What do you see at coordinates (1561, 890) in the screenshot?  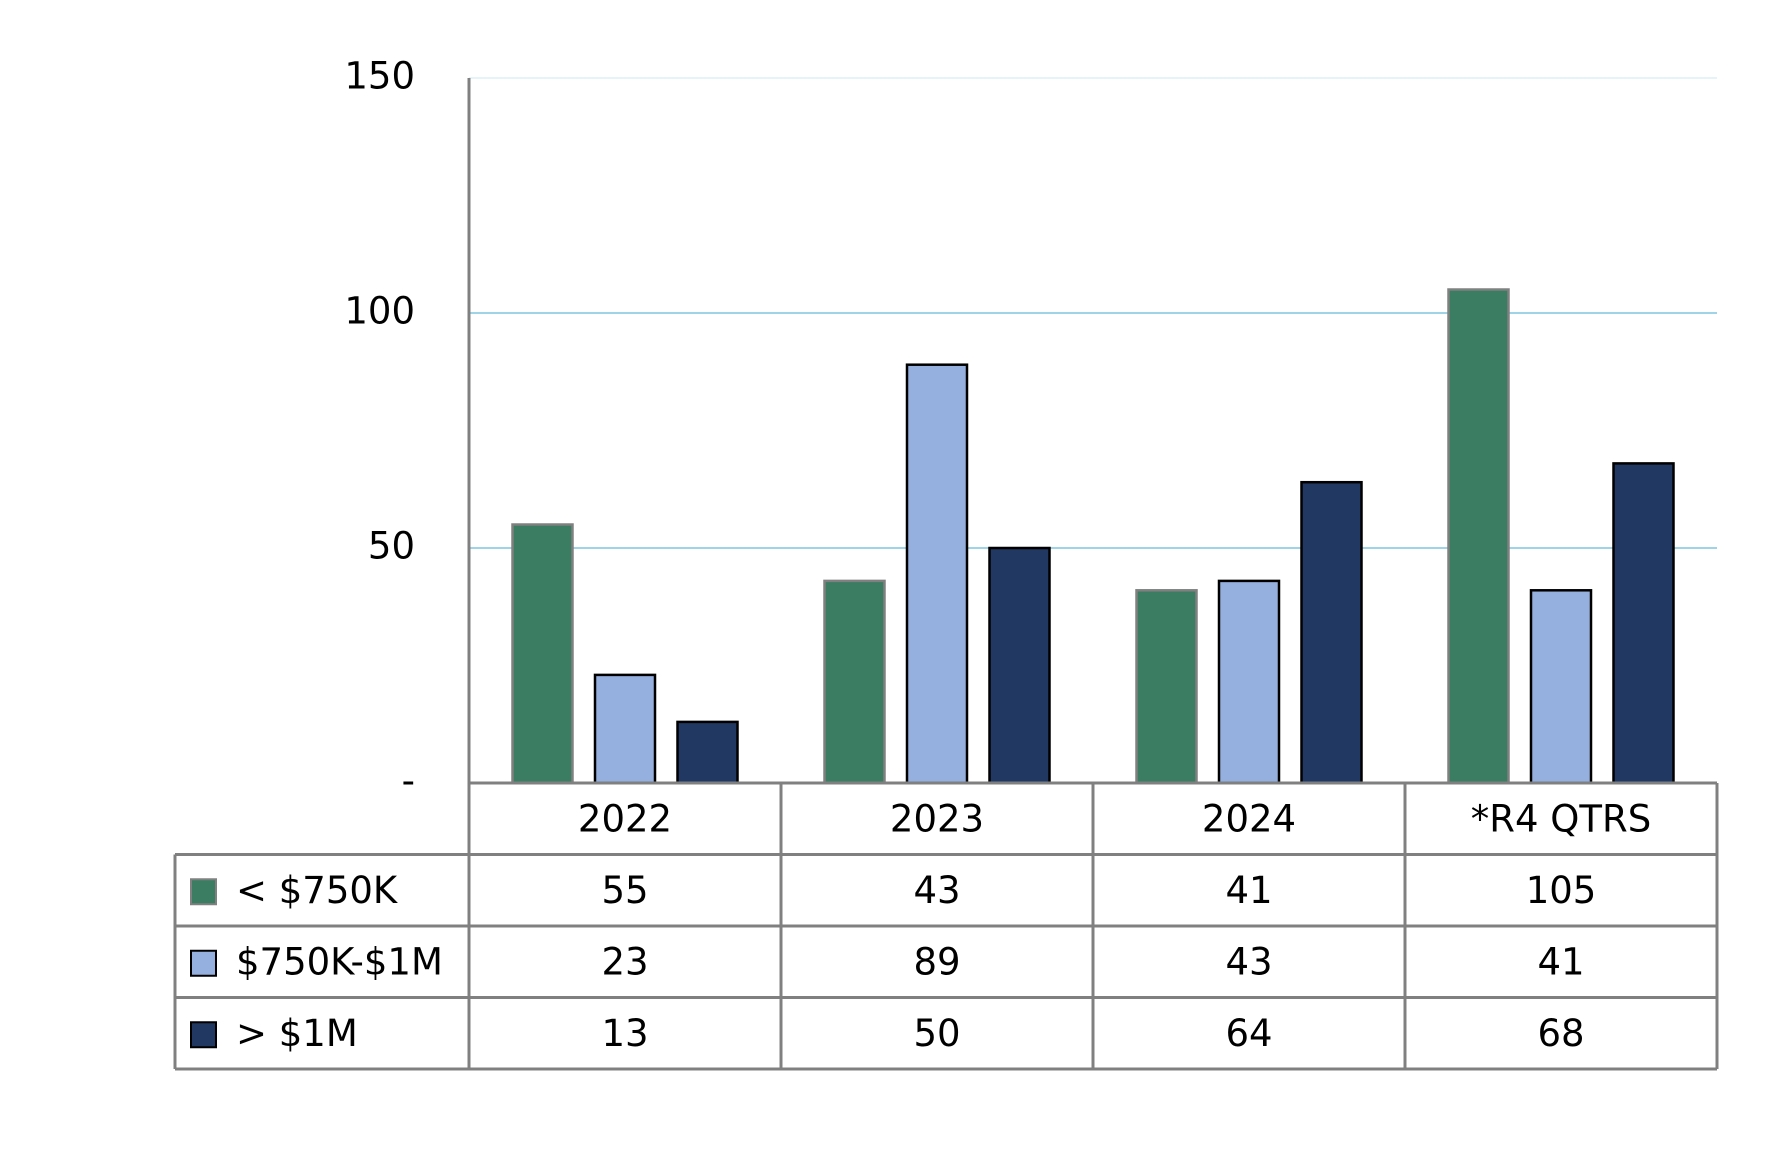 I see `table-value: 105` at bounding box center [1561, 890].